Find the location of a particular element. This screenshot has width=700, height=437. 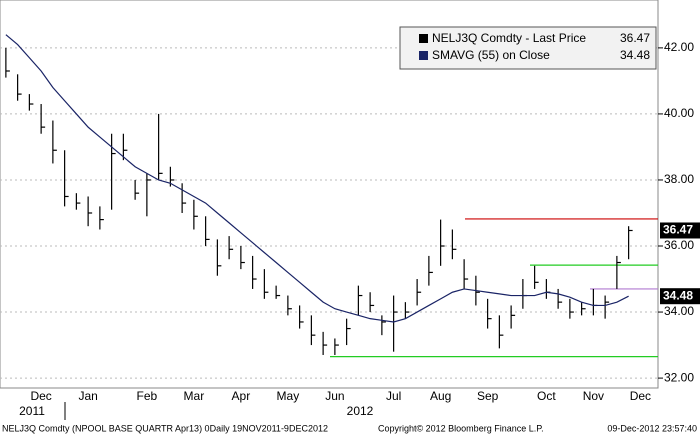

x-tick-label: Aug is located at coordinates (440, 396).